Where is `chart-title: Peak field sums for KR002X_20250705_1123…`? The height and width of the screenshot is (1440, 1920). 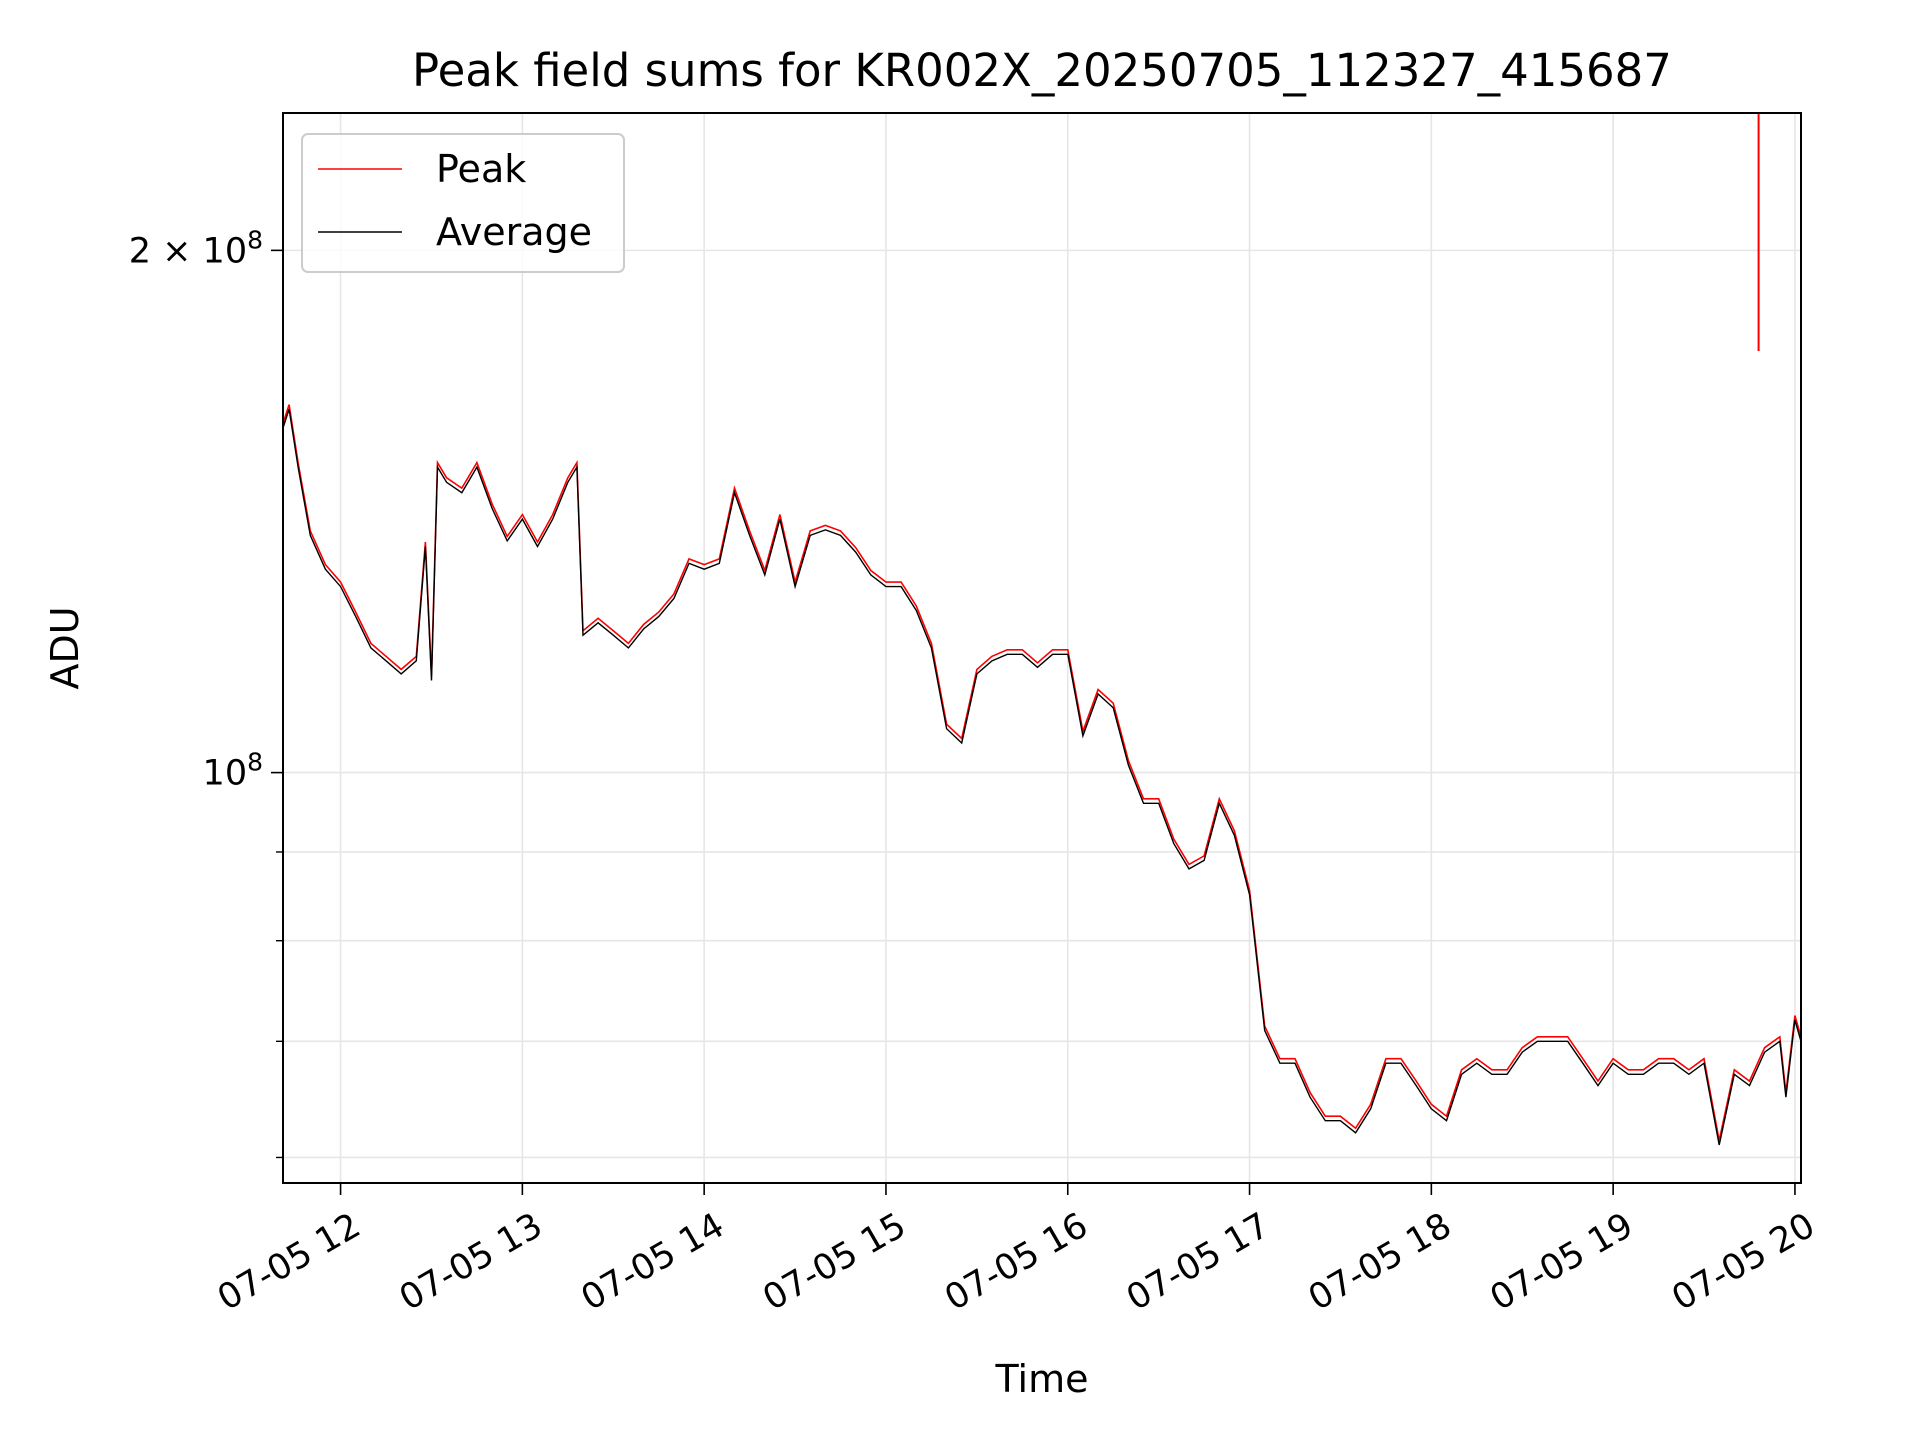 chart-title: Peak field sums for KR002X_20250705_1123… is located at coordinates (1042, 70).